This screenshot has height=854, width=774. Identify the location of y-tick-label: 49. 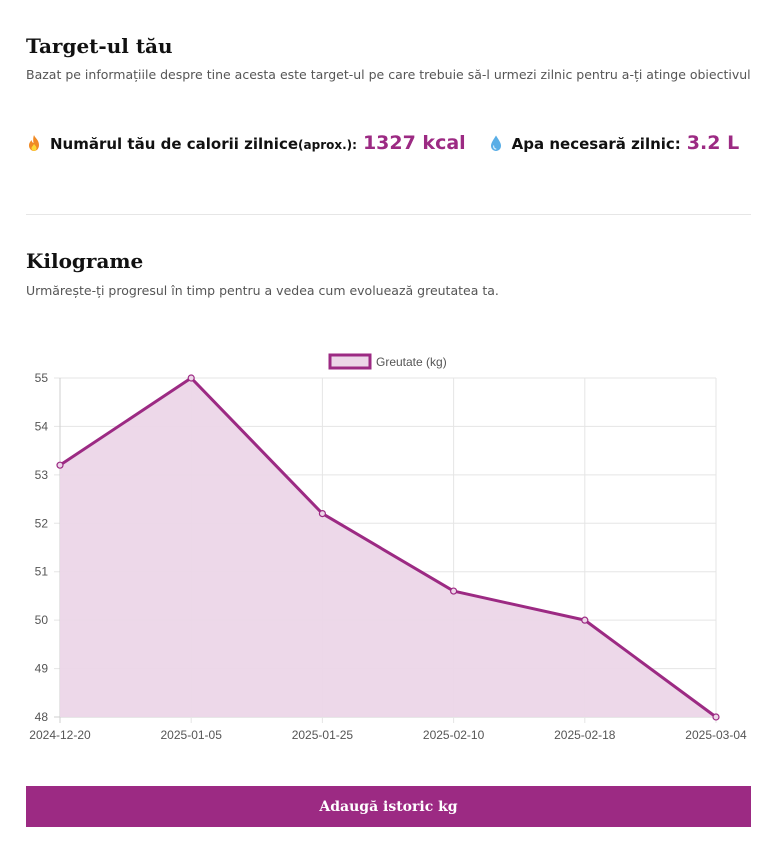
(42, 669).